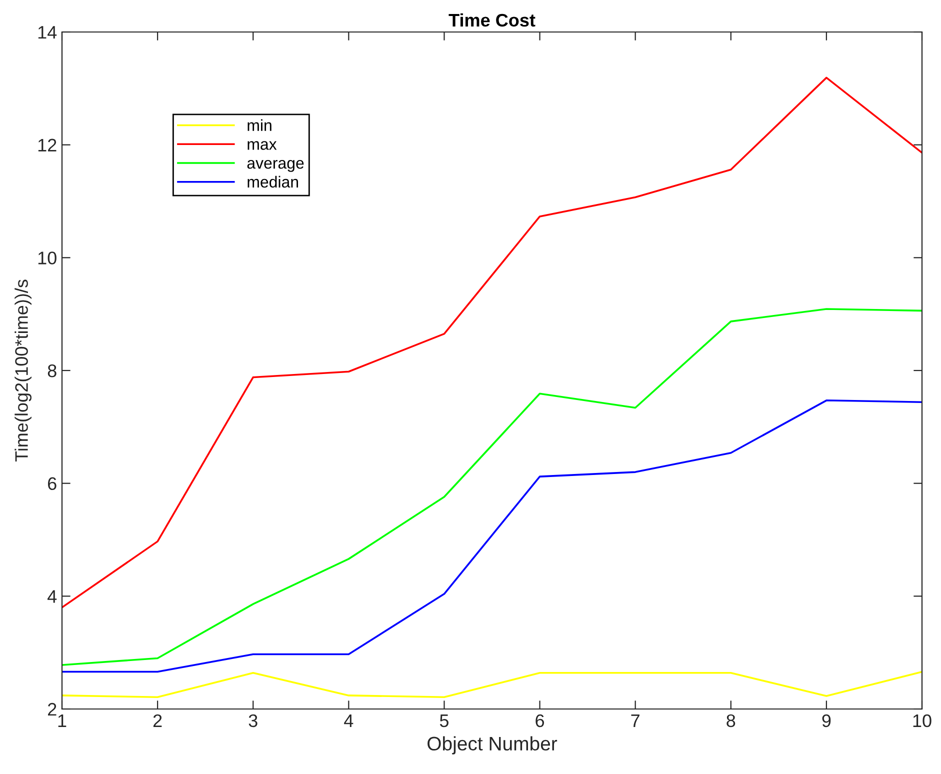  Describe the element at coordinates (492, 684) in the screenshot. I see `line-series` at that location.